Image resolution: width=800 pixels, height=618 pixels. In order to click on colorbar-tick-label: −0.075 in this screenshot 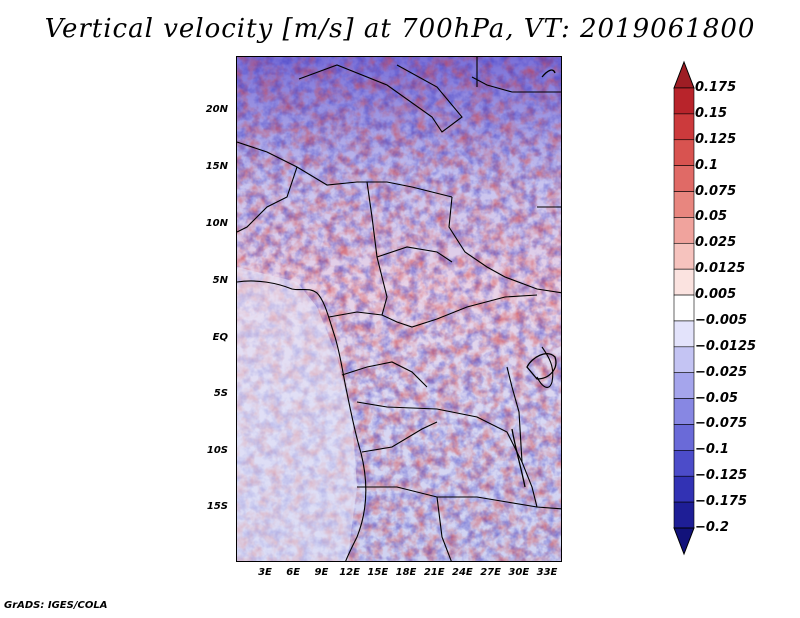, I will do `click(721, 424)`.